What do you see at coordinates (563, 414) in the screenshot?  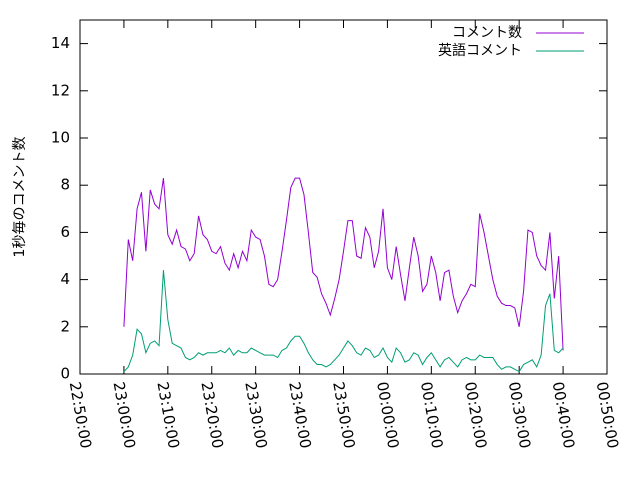 I see `x-tick-label: 00:40:00` at bounding box center [563, 414].